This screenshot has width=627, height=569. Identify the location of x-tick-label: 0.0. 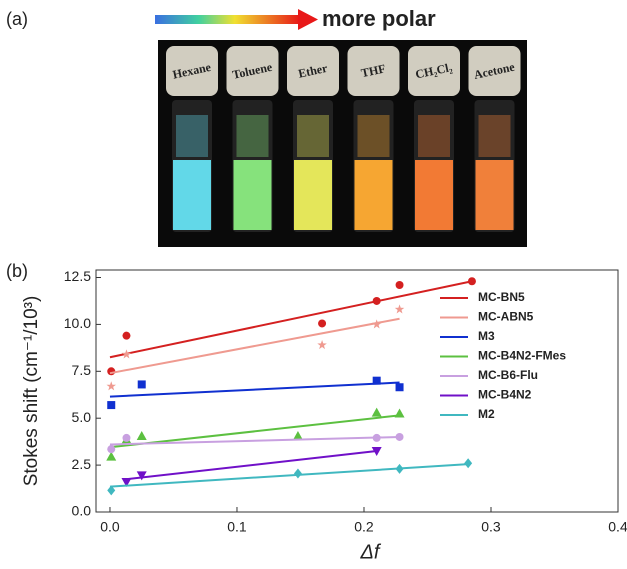
(110, 527).